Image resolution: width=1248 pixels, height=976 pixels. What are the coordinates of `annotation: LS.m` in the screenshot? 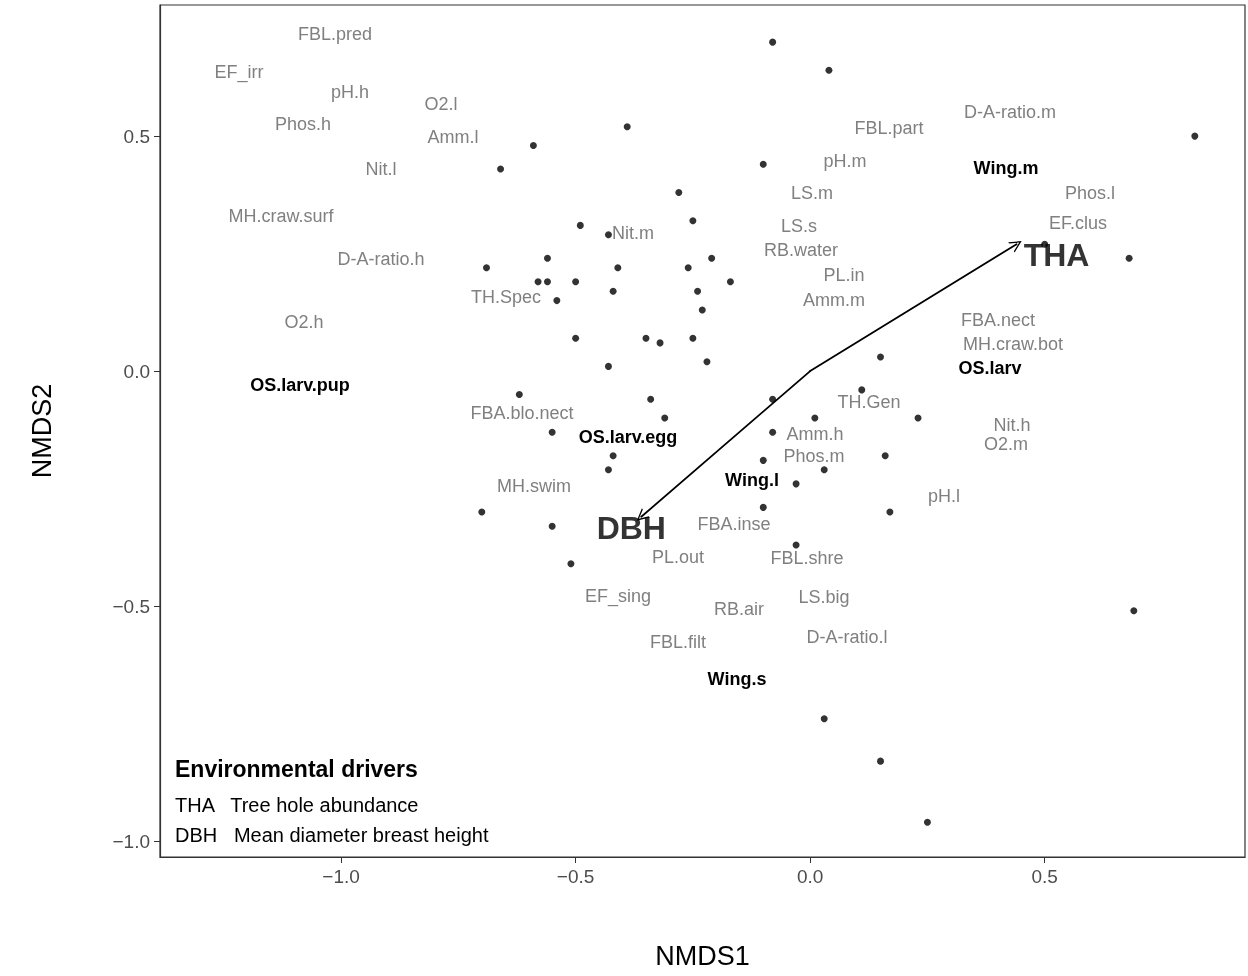 It's located at (812, 193).